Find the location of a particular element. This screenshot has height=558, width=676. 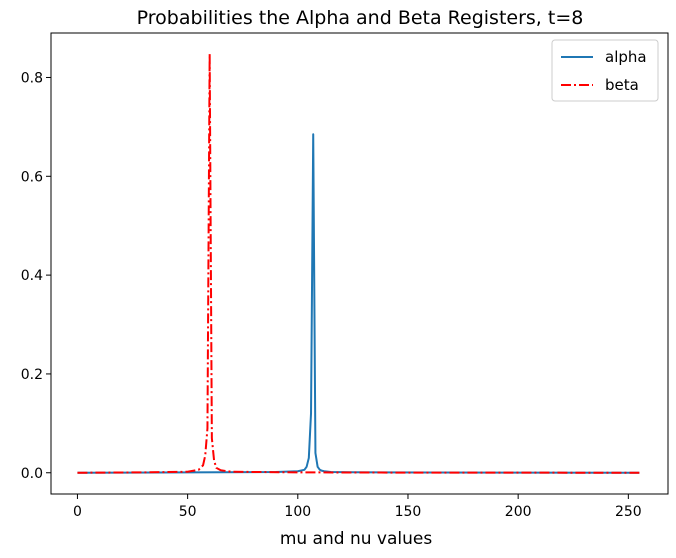

y-tick-label: 0.0 is located at coordinates (32, 474).